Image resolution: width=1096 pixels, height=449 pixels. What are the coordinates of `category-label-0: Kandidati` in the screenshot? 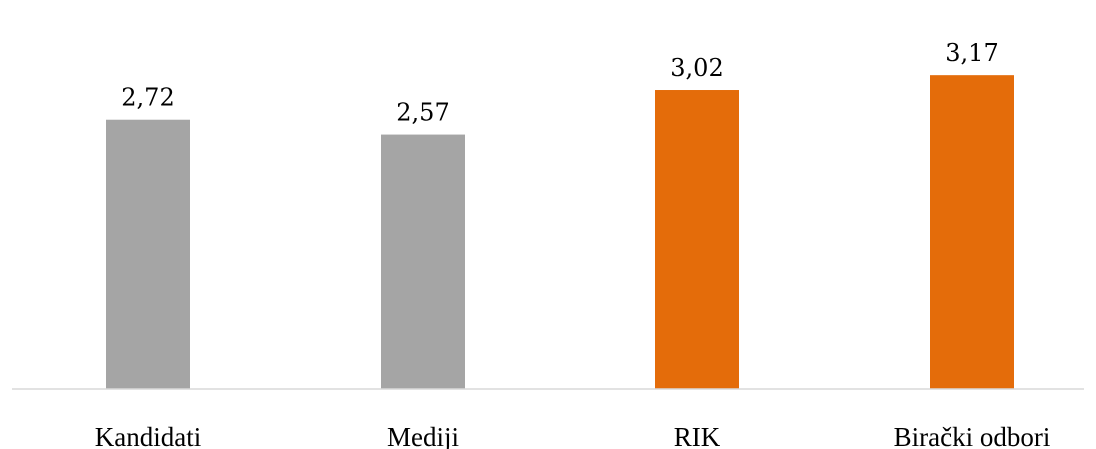 It's located at (148, 435).